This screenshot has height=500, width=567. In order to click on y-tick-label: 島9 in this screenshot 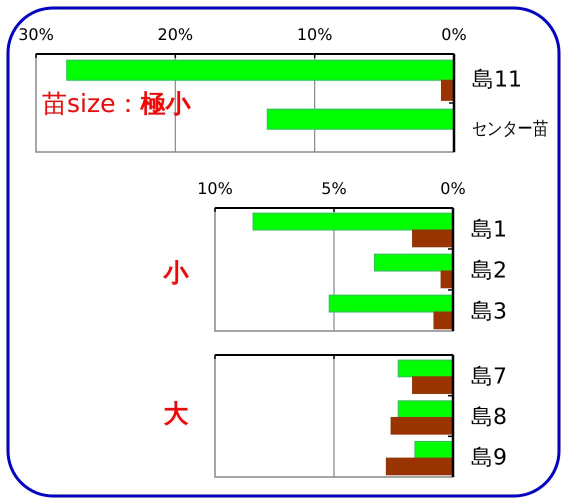, I will do `click(489, 458)`.